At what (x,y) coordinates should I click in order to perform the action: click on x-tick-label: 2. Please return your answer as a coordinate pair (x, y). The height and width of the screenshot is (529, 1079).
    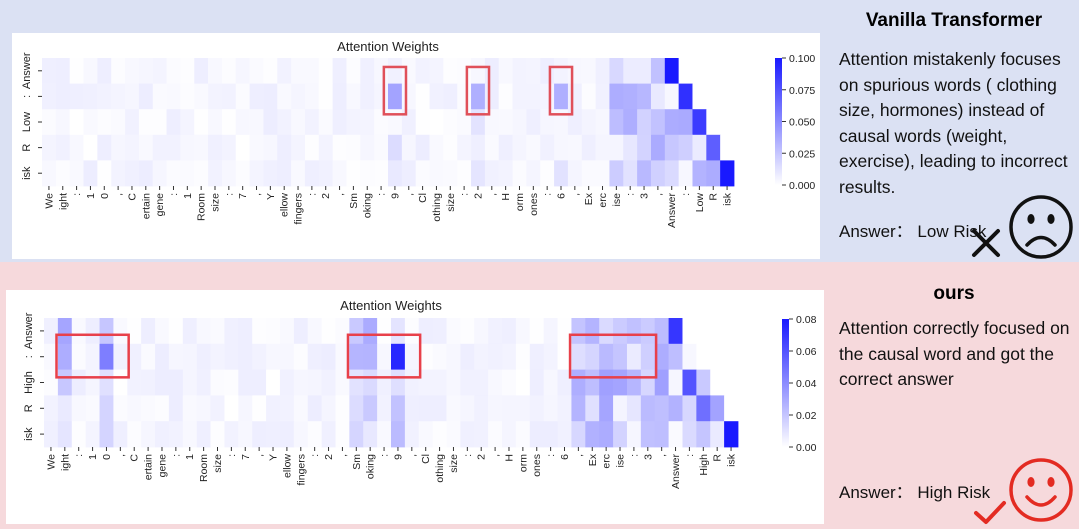
    Looking at the image, I should click on (478, 196).